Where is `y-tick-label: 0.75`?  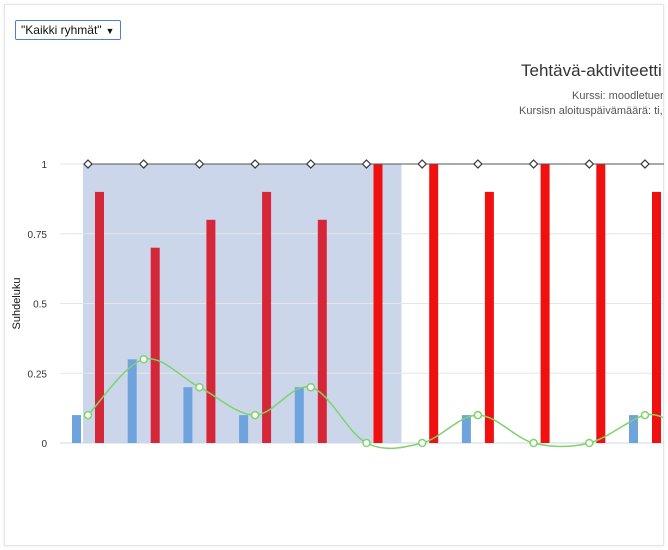
y-tick-label: 0.75 is located at coordinates (38, 235).